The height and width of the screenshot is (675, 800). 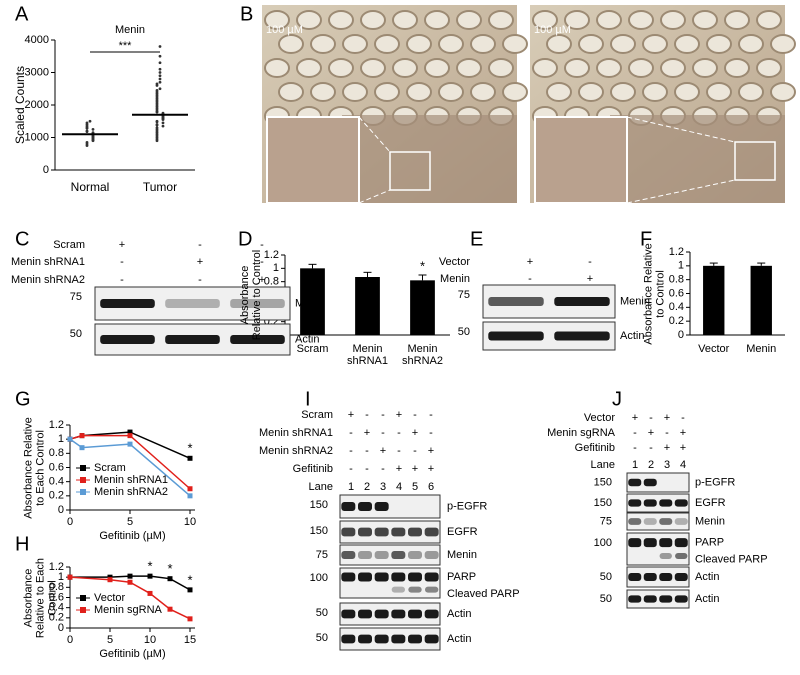 I want to click on panel-label: D, so click(x=245, y=239).